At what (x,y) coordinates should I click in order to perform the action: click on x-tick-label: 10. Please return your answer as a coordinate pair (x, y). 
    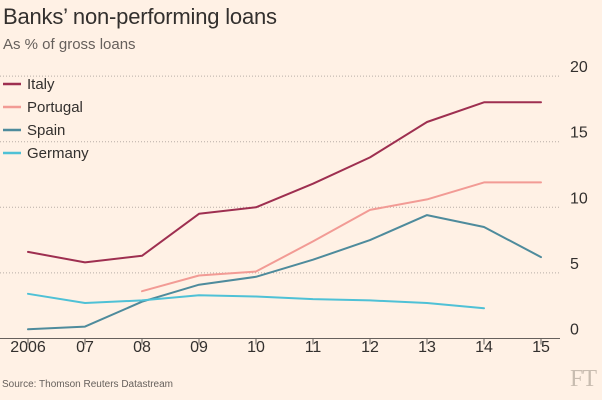
    Looking at the image, I should click on (256, 347).